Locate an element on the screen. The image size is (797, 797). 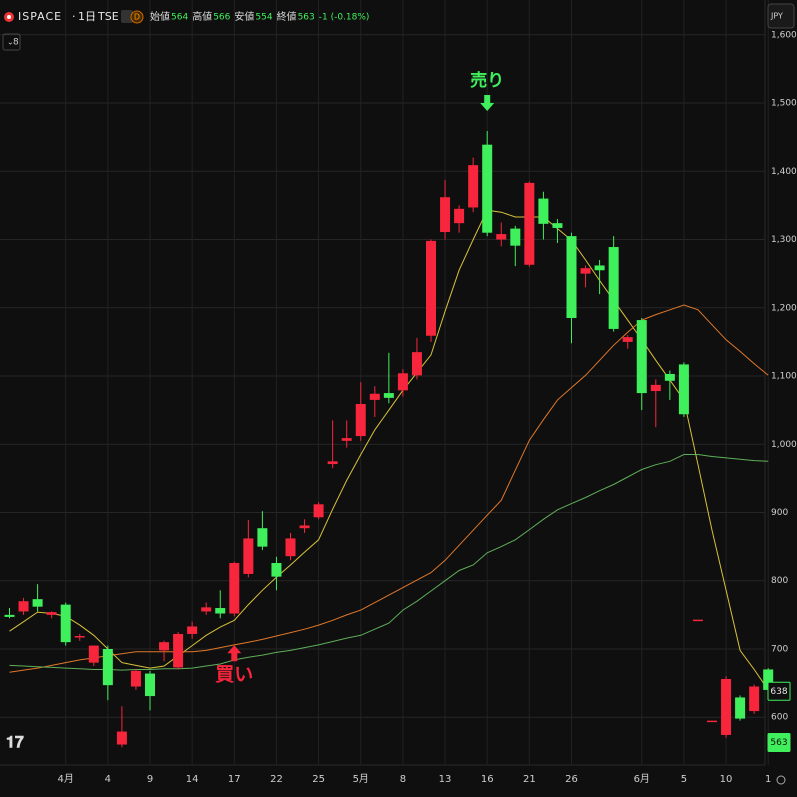
y-tick-label: 1,600 is located at coordinates (784, 35).